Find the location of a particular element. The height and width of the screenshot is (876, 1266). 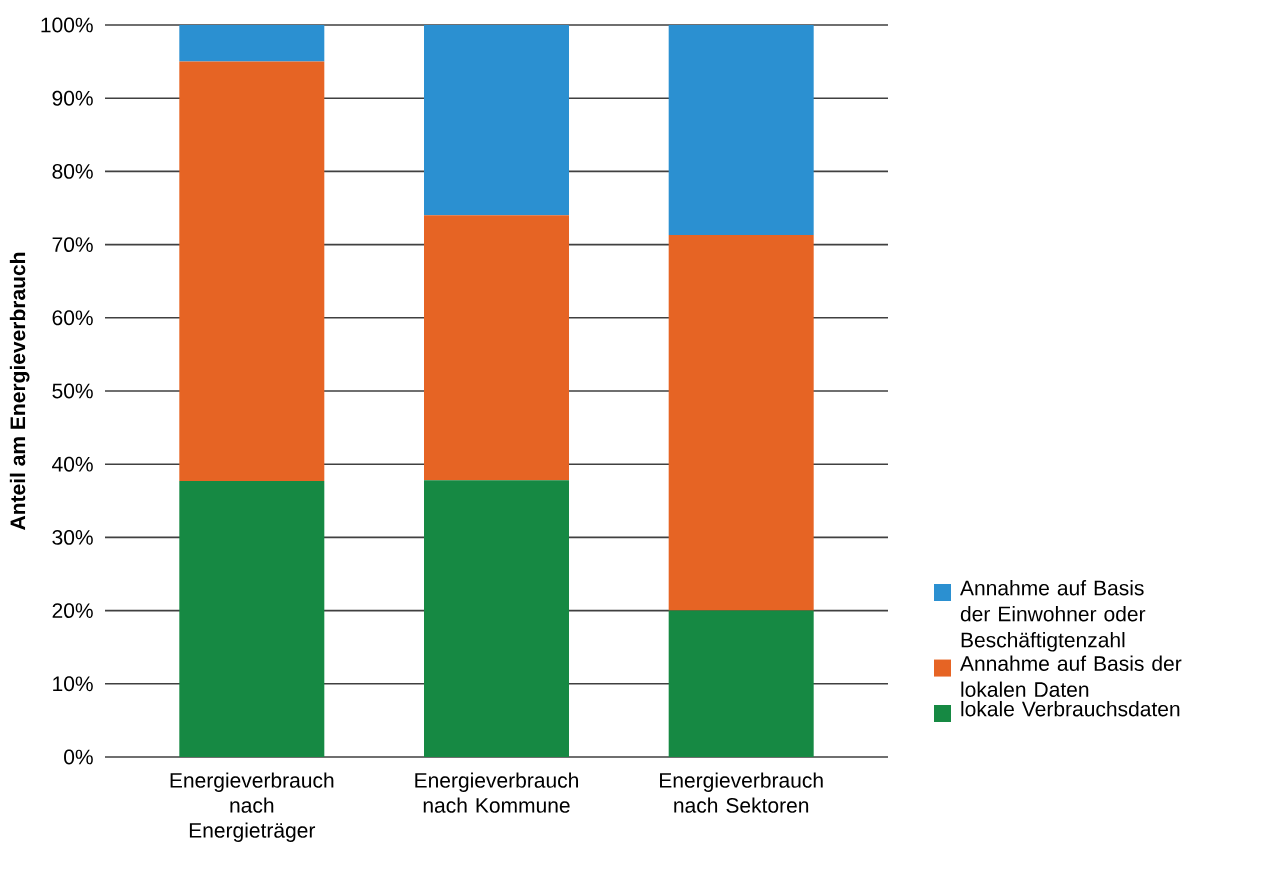

legend-label: Annahme auf Basis der lokalen Daten is located at coordinates (1071, 676).